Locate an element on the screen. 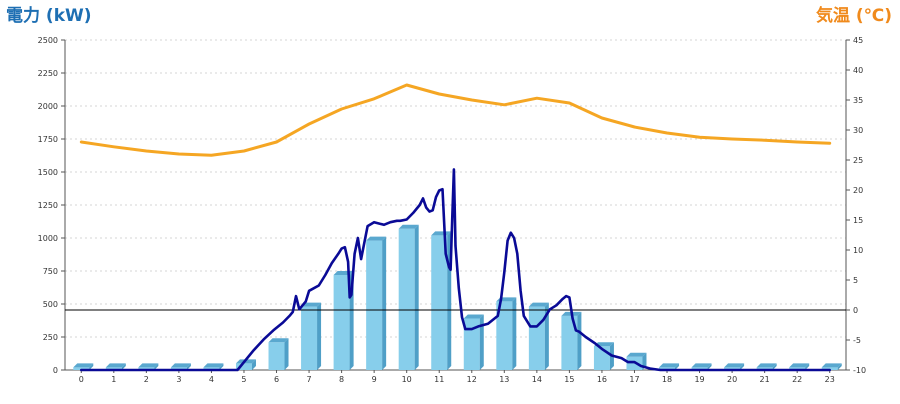  y-right-tick-label: 5 is located at coordinates (855, 280).